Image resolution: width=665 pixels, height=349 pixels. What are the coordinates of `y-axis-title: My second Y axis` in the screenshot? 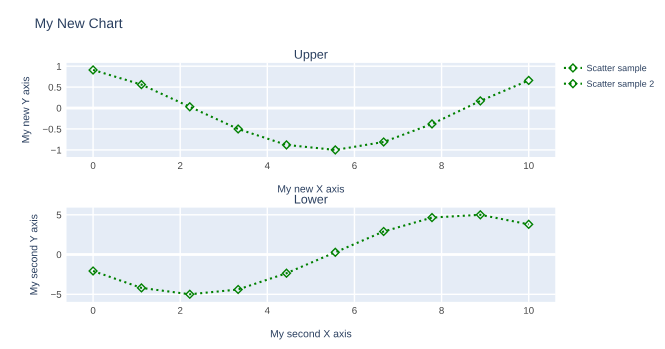 It's located at (35, 254).